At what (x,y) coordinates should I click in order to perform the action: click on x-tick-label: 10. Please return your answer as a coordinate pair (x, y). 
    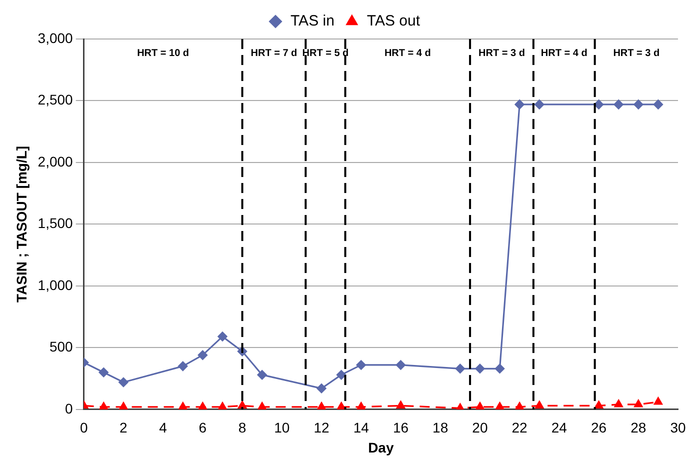
    Looking at the image, I should click on (282, 428).